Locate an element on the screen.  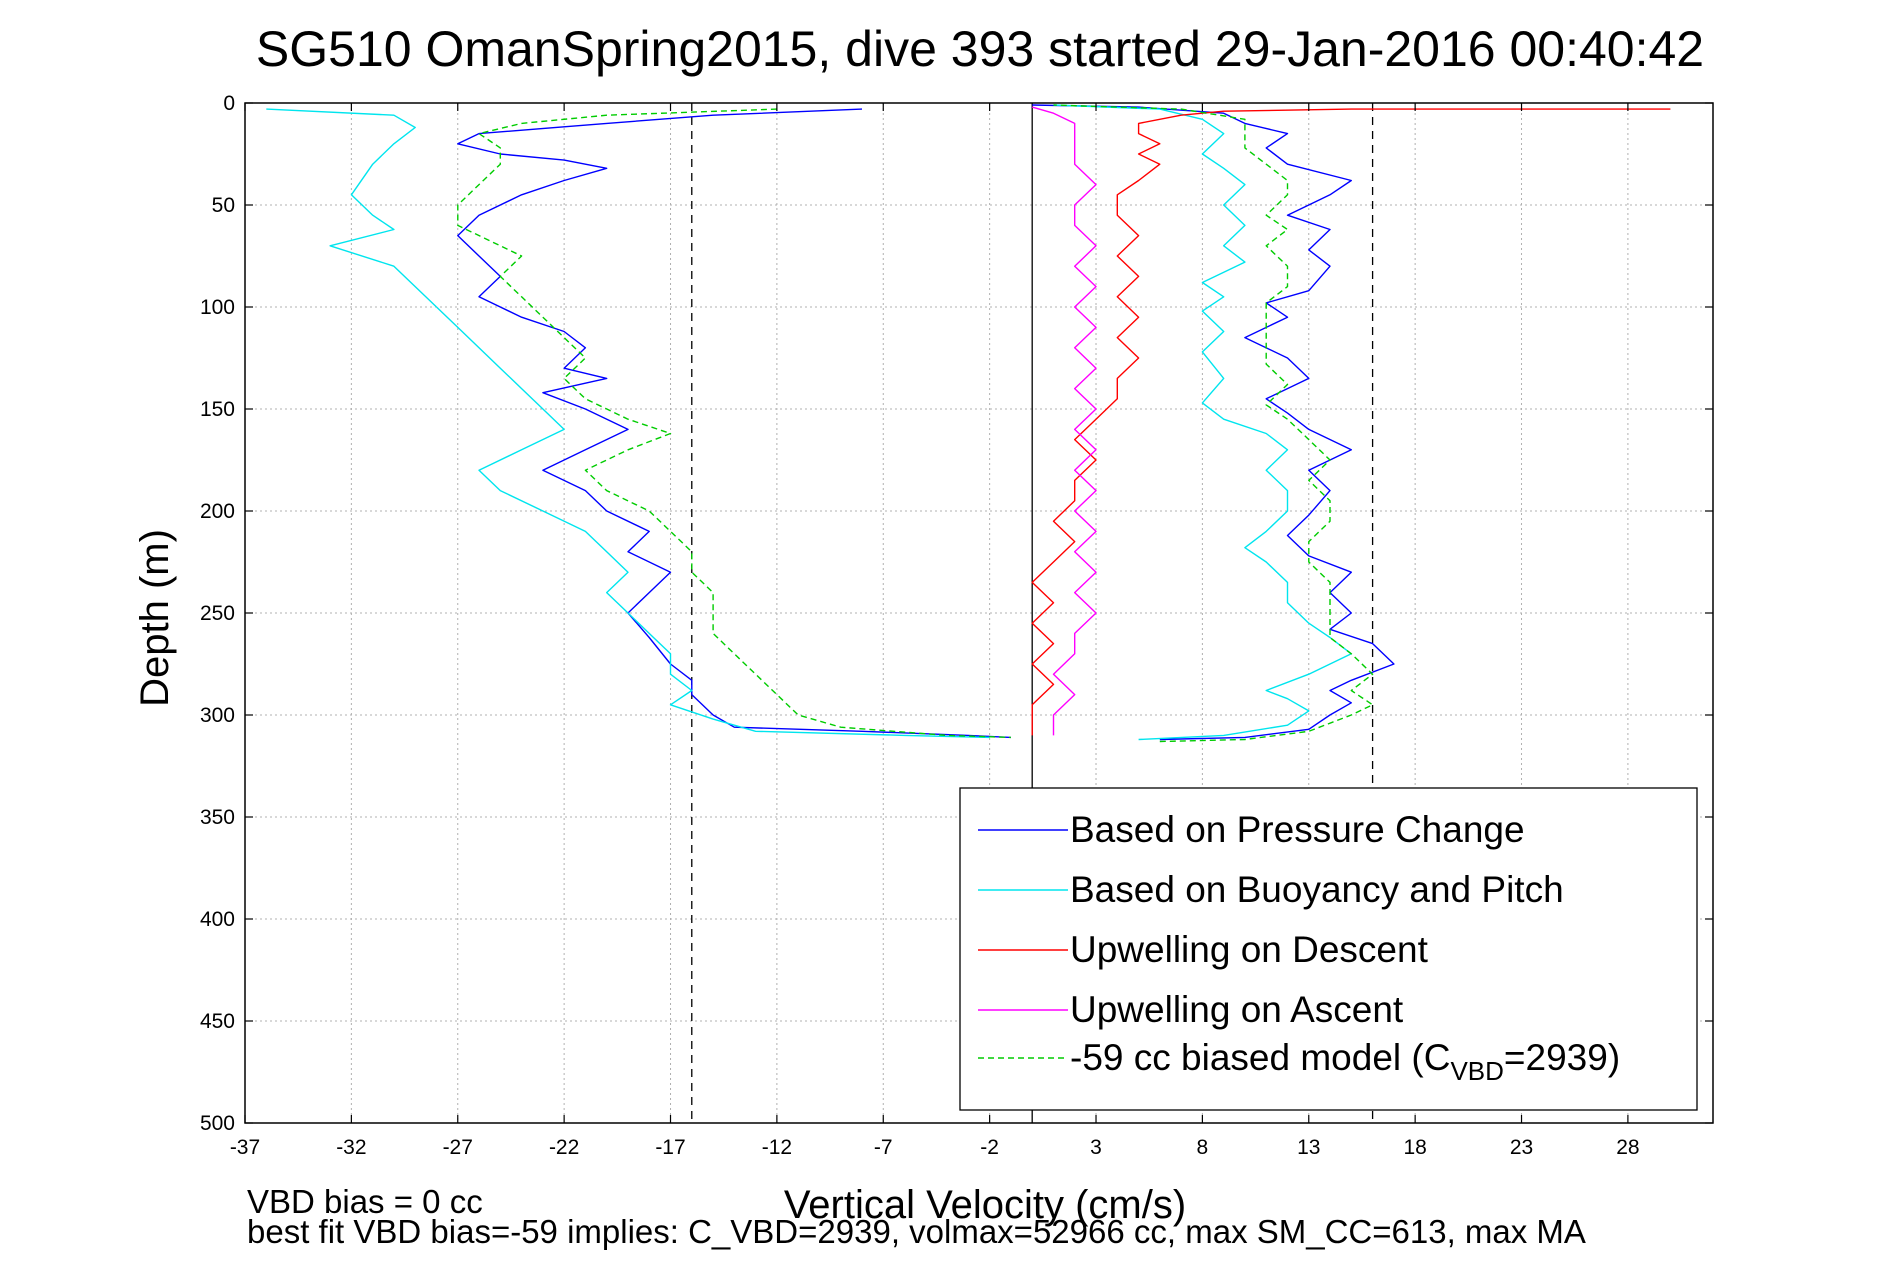
x-tick-label: -17 is located at coordinates (670, 1147).